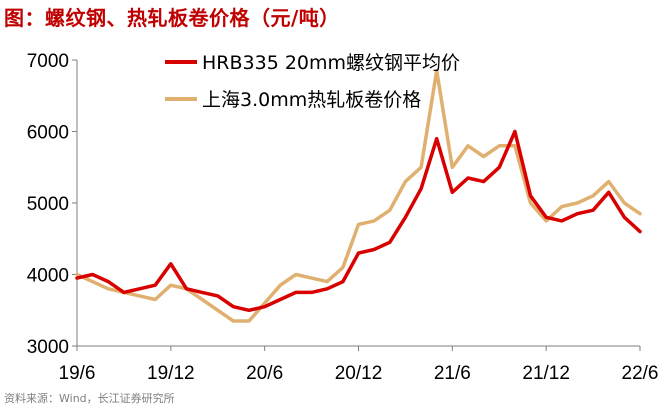 This screenshot has height=408, width=663. I want to click on y-tick-label: 5000, so click(48, 204).